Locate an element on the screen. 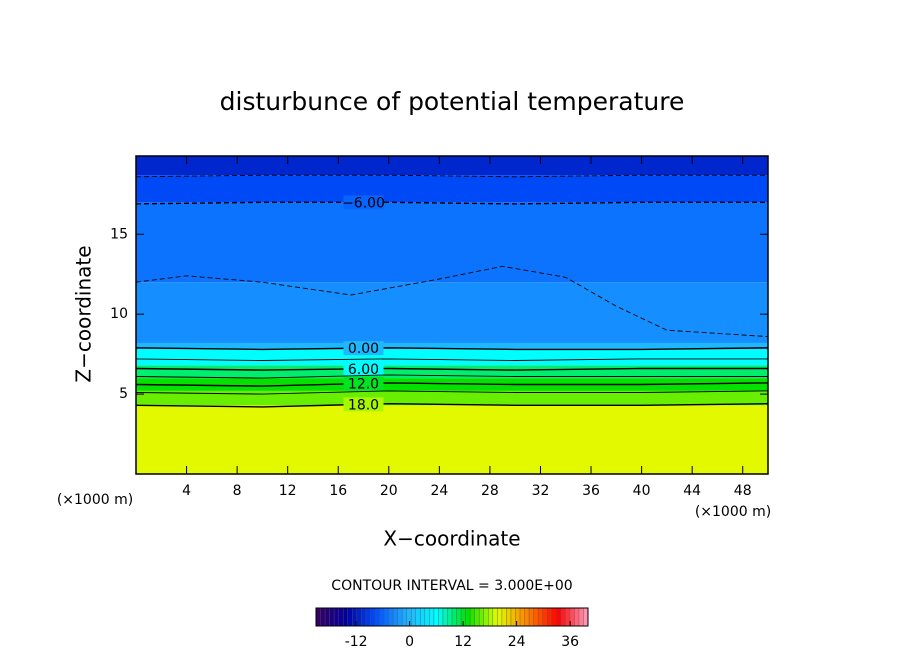 The image size is (904, 654). x-tick-label: 12 is located at coordinates (288, 491).